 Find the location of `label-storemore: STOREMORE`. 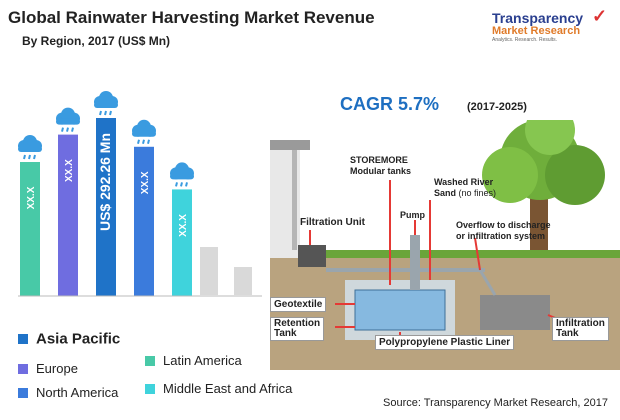

label-storemore: STOREMORE is located at coordinates (379, 160).